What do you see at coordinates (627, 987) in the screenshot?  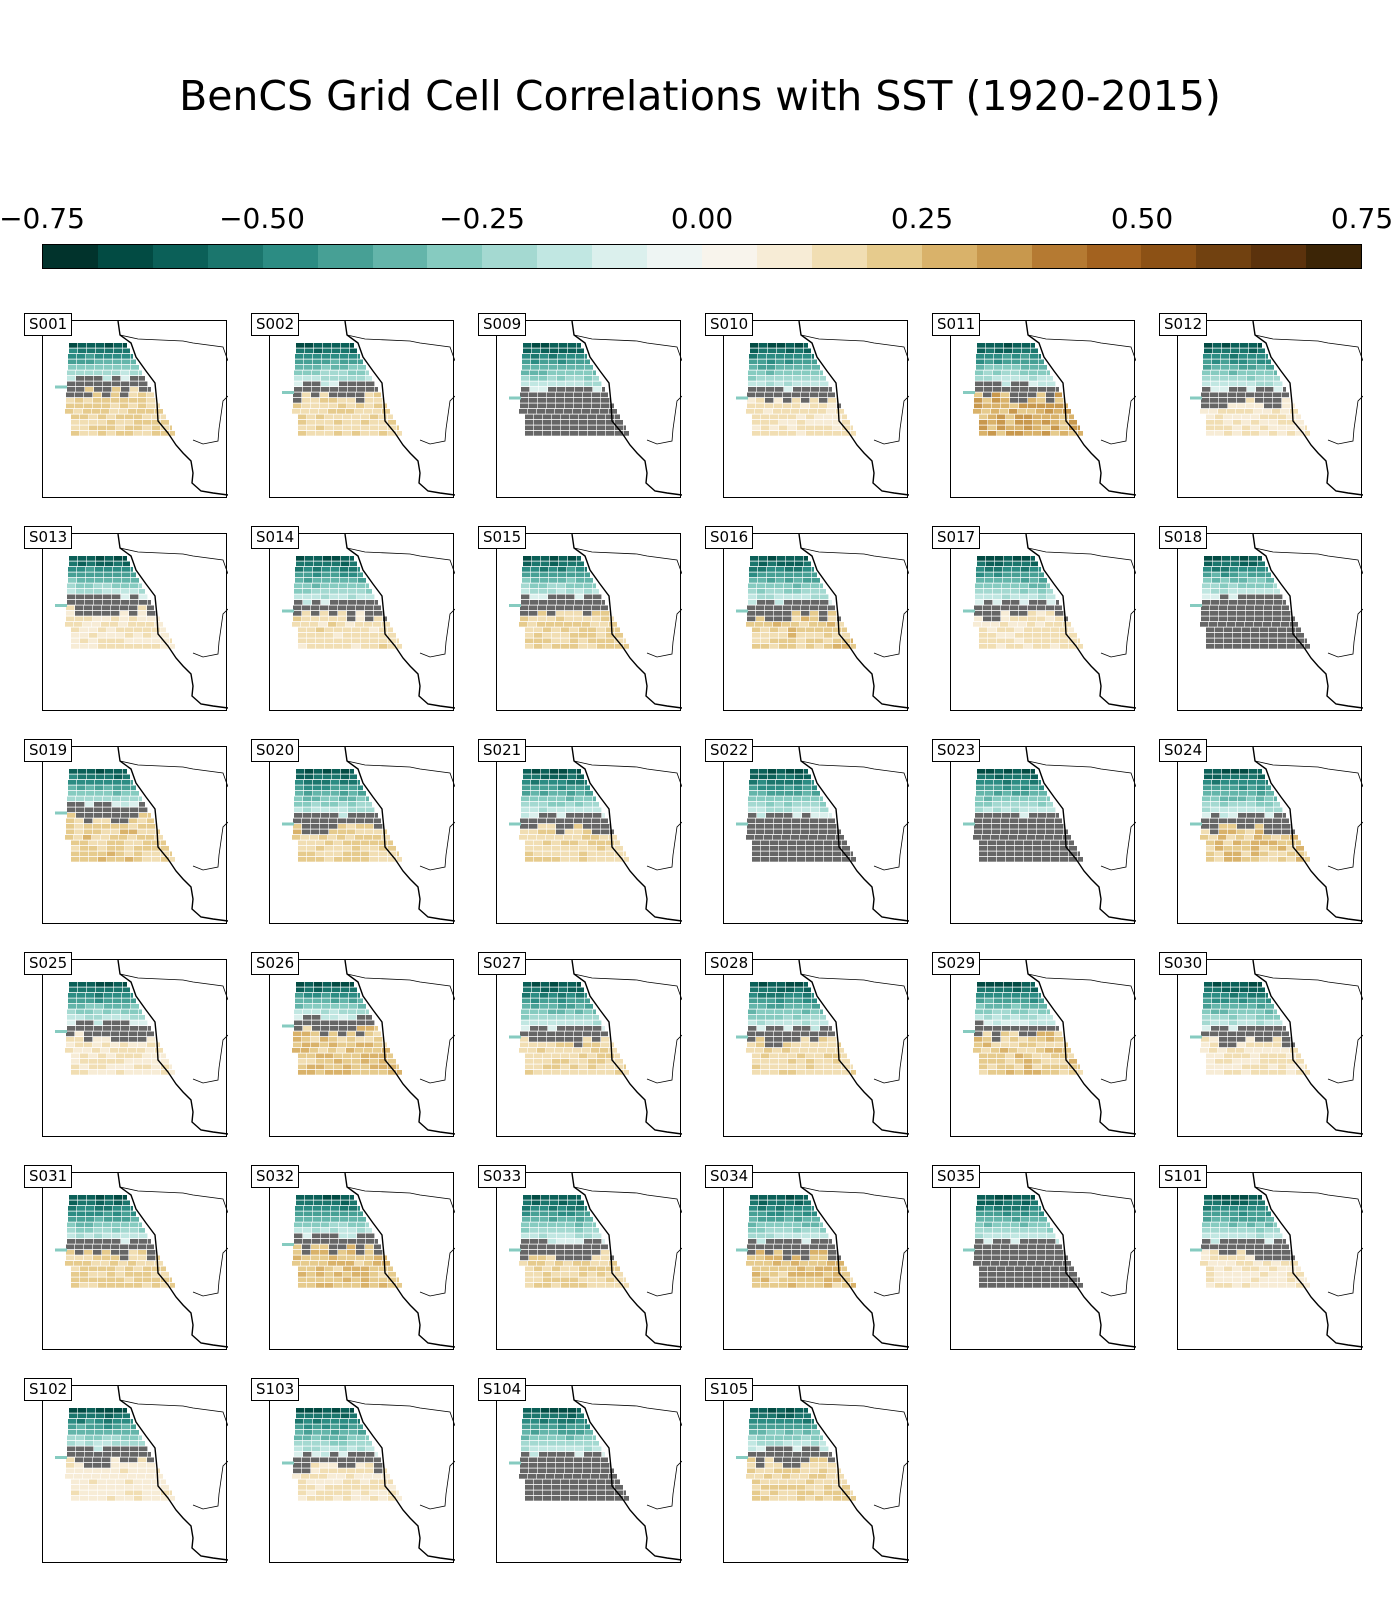 I see `border-line` at bounding box center [627, 987].